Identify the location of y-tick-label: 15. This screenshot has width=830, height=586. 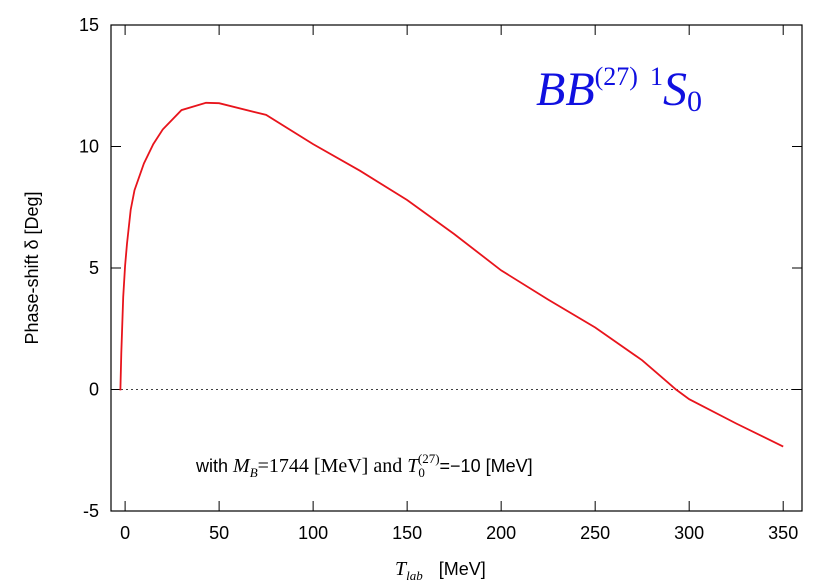
(89, 25).